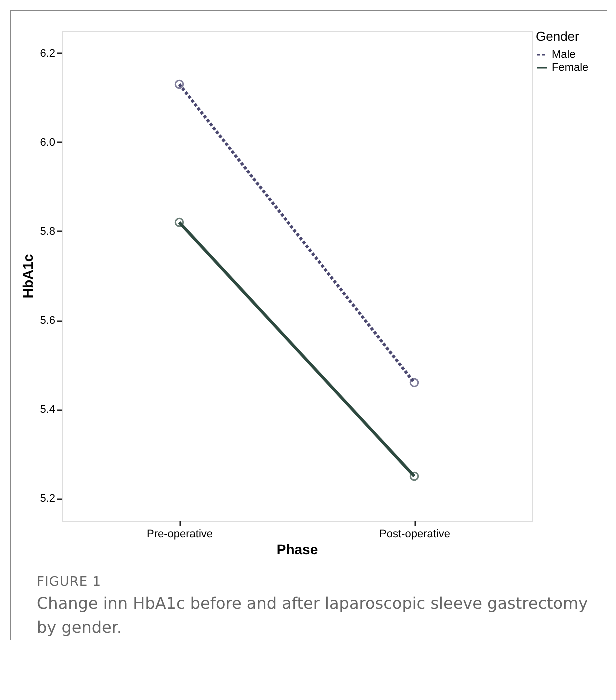 This screenshot has height=700, width=616. Describe the element at coordinates (180, 534) in the screenshot. I see `x-tick-label: Pre-operative` at that location.